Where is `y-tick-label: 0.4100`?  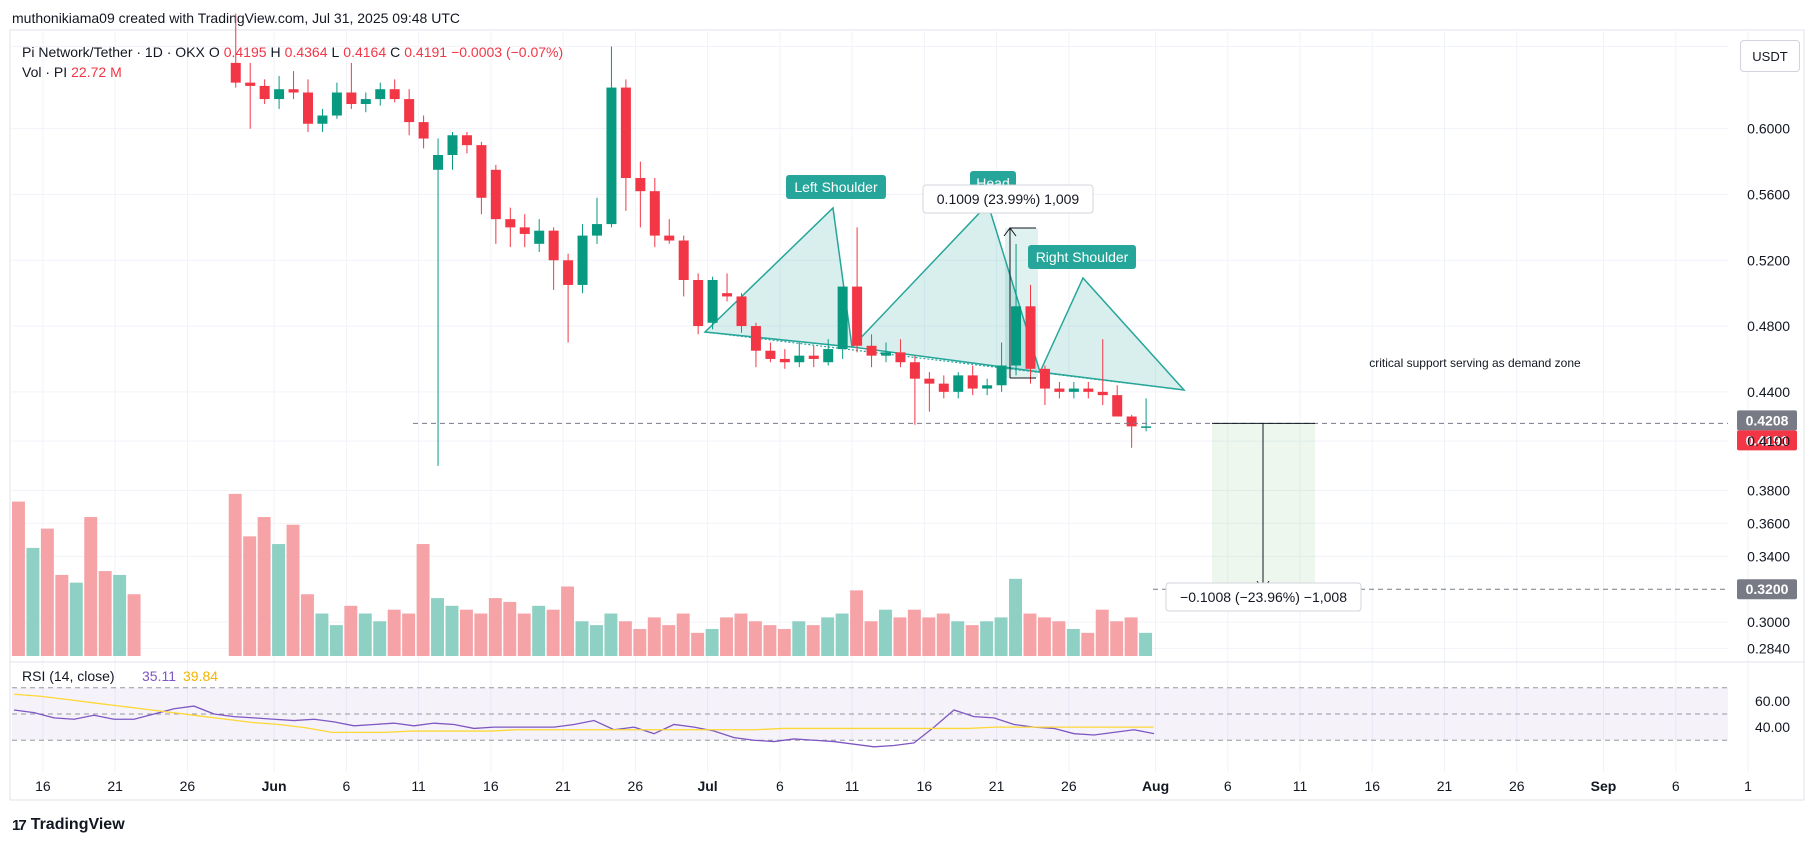 y-tick-label: 0.4100 is located at coordinates (1768, 441).